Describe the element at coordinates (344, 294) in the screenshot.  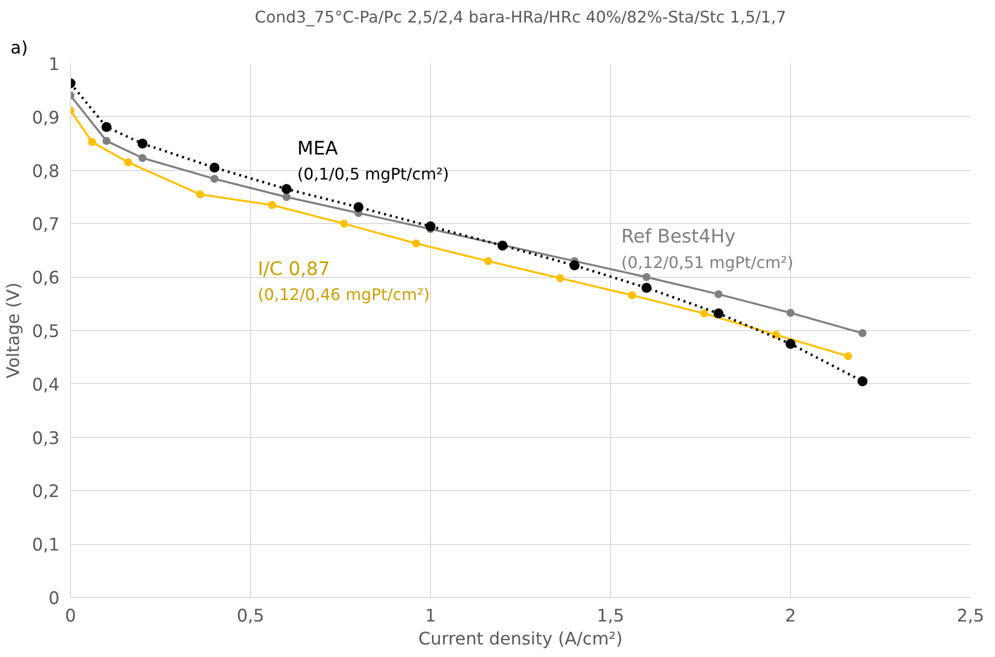
I see `annotation: (0,12/0,46 mgPt/cm²)` at that location.